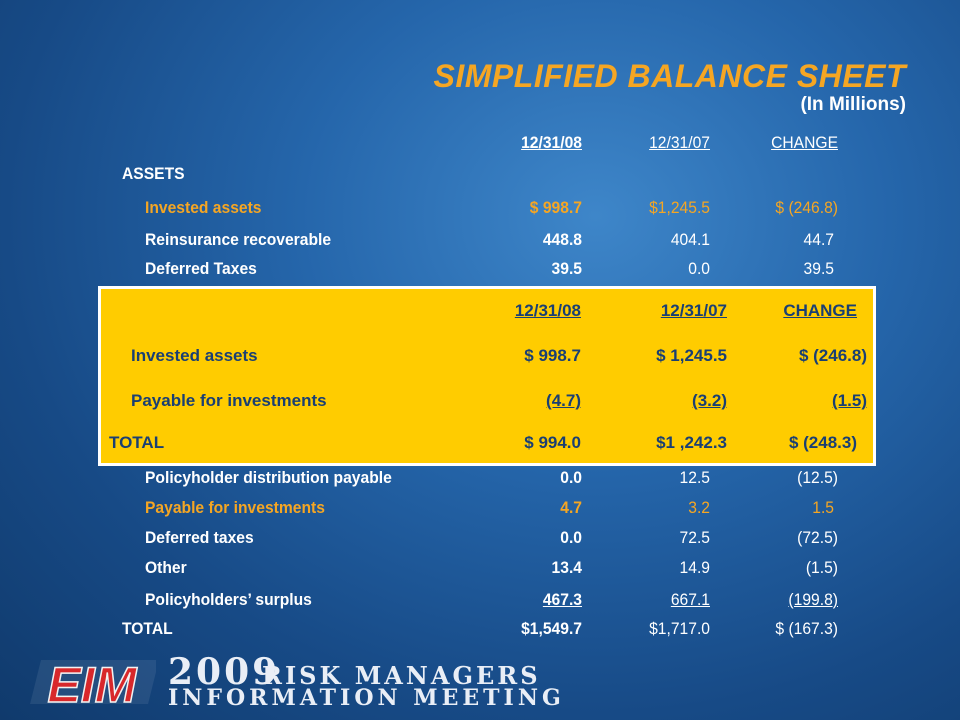  I want to click on eim-logo: EIM, so click(93, 682).